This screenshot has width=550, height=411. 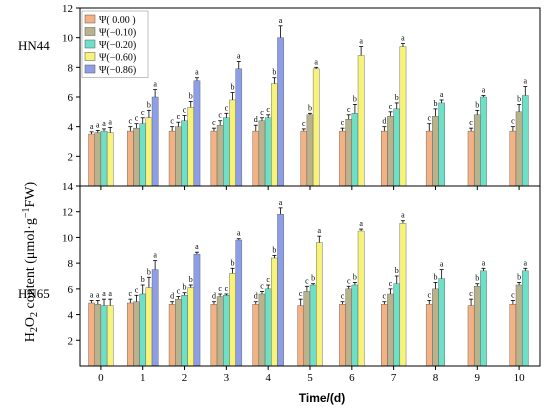 I want to click on panel-label: HN65, so click(x=34, y=293).